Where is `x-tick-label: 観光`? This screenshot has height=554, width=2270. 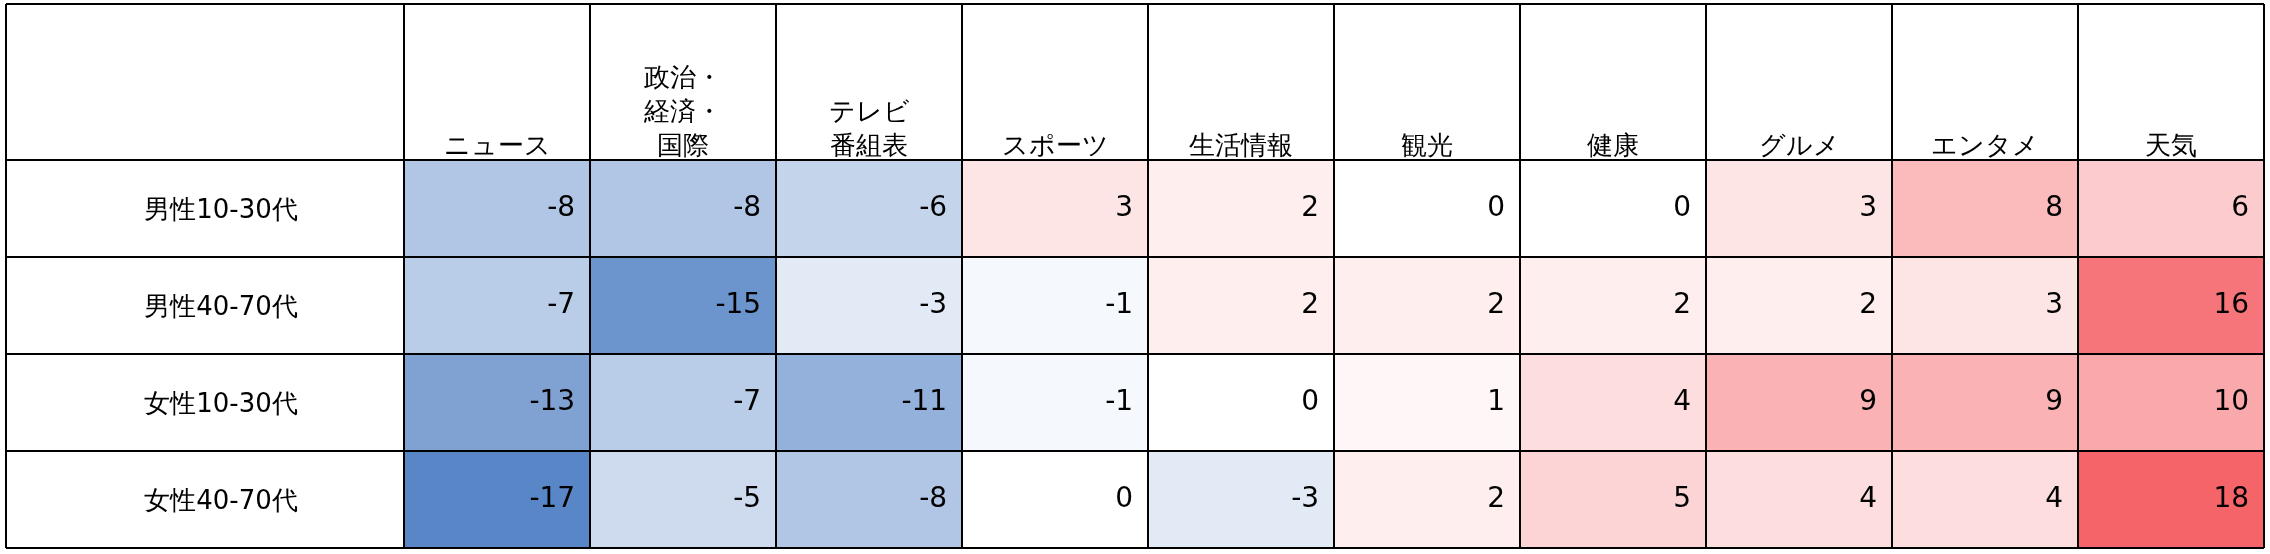 x-tick-label: 観光 is located at coordinates (1427, 144).